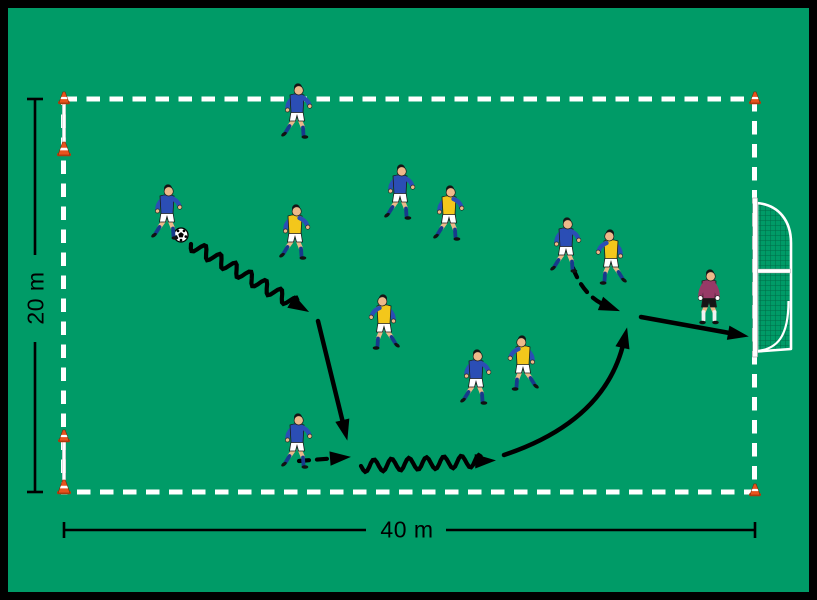 This screenshot has width=817, height=600. Describe the element at coordinates (523, 363) in the screenshot. I see `player-yellow-center` at that location.